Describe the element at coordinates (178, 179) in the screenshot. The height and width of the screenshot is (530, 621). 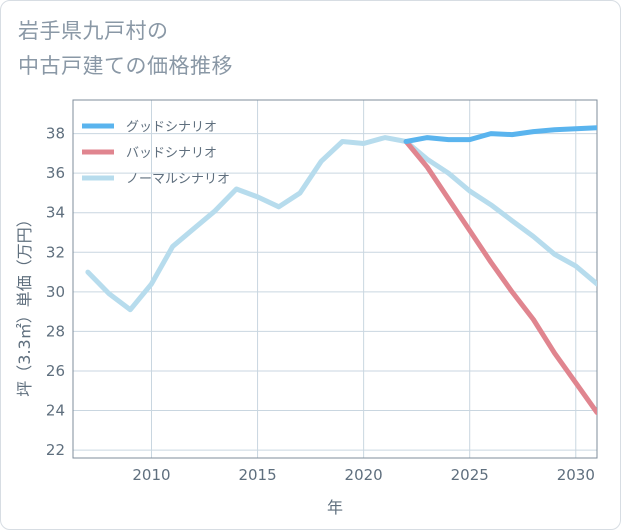
I see `legend-label: ノーマルシナリオ` at that location.